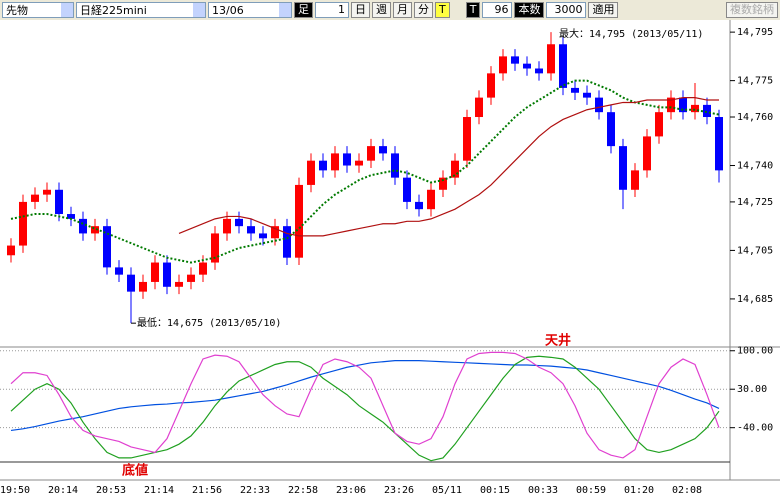 The image size is (780, 500). I want to click on y-tick-label: 14,795, so click(755, 32).